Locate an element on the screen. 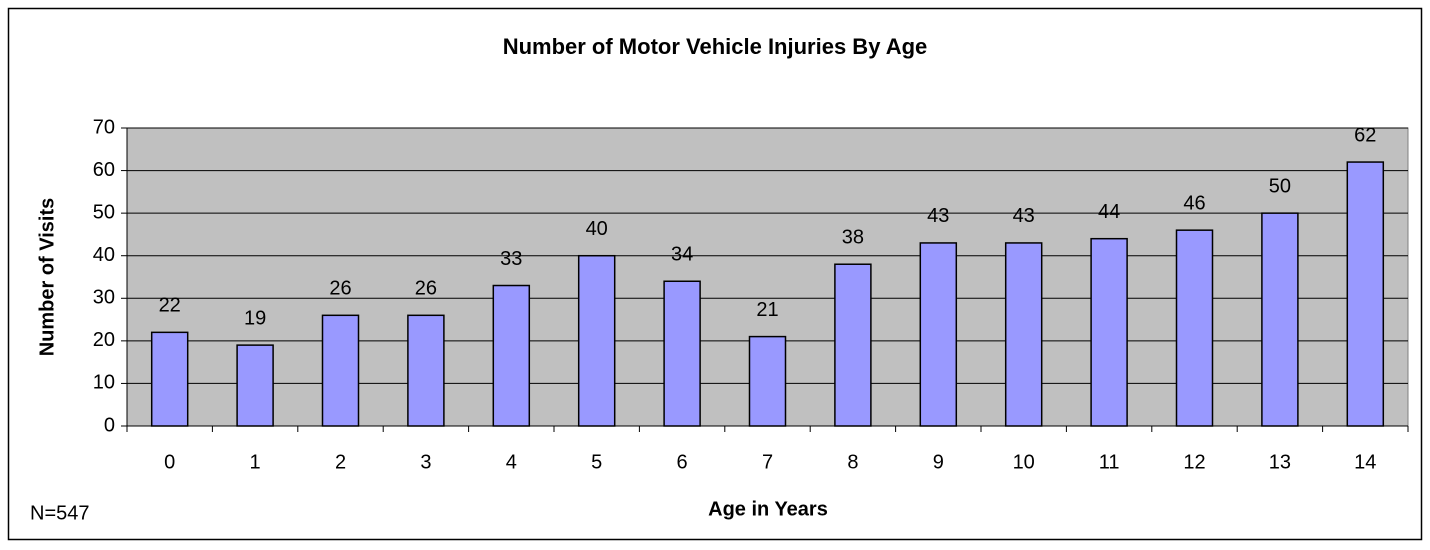 The width and height of the screenshot is (1430, 550). annotation: N=547 is located at coordinates (60, 513).